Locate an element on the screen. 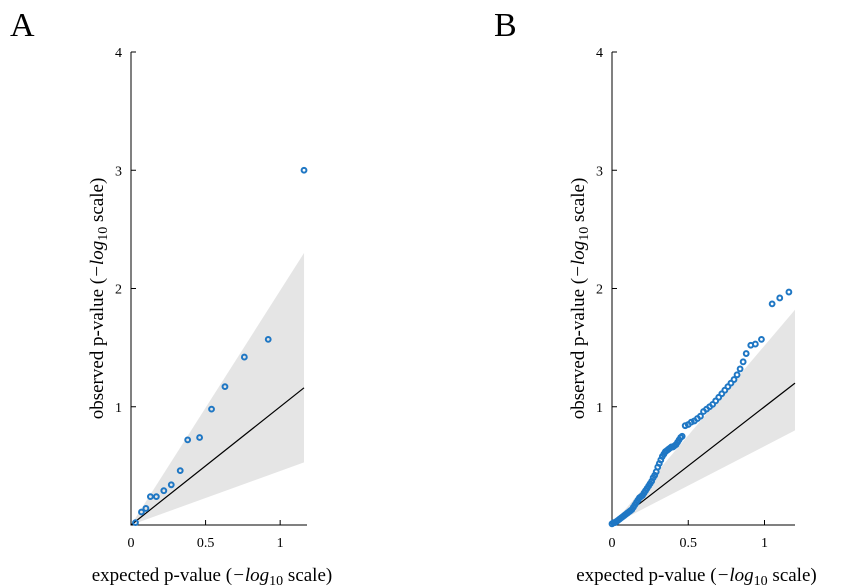 The height and width of the screenshot is (587, 860). panel-label-a: A is located at coordinates (22, 25).